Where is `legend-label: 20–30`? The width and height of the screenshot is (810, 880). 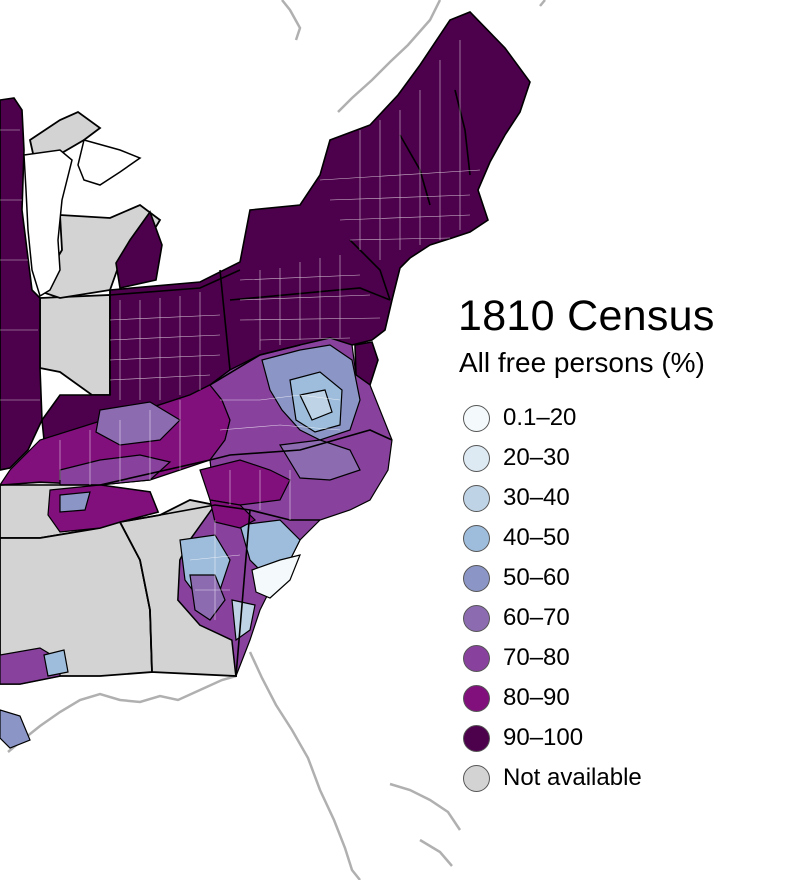
legend-label: 20–30 is located at coordinates (536, 457).